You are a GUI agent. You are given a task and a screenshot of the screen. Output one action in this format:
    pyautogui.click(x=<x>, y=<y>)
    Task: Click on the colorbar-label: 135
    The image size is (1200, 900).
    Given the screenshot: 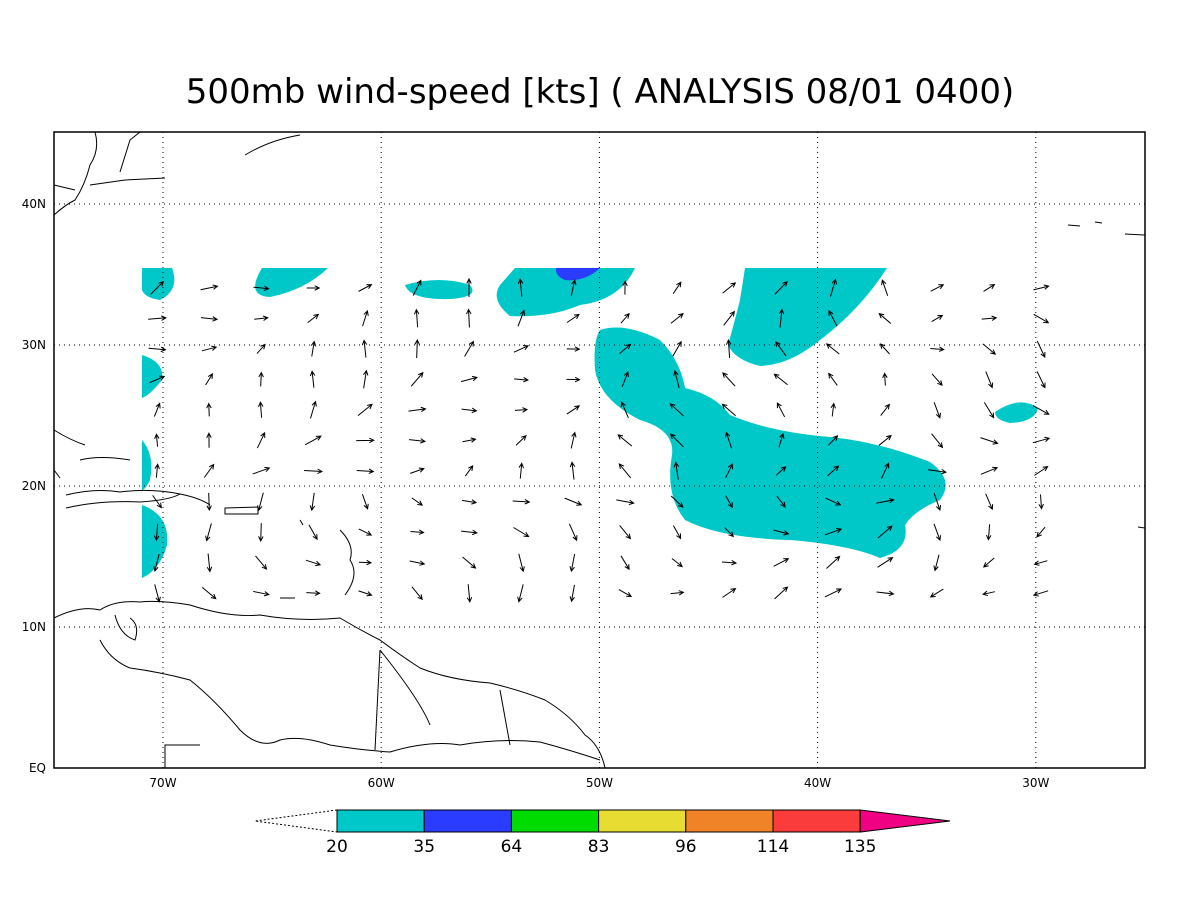 What is the action you would take?
    pyautogui.click(x=860, y=847)
    